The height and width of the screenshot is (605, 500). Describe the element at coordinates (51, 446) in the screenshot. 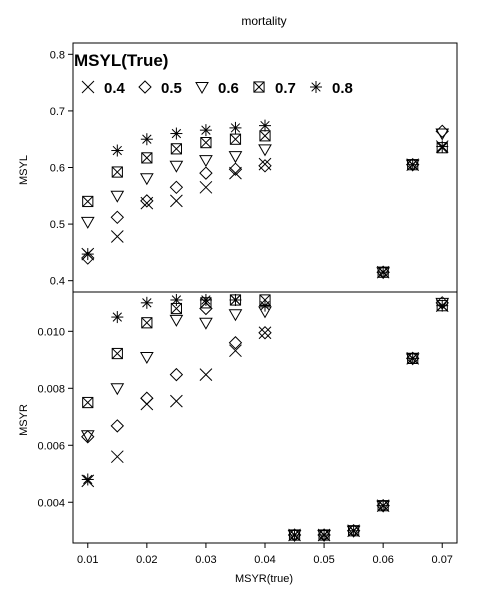

I see `panel-1-y-tick-label: 0.006` at that location.